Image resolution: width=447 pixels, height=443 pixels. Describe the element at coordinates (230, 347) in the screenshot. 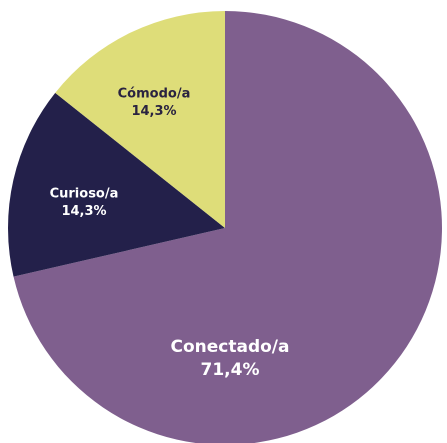

I see `slice-label: Conectado/a` at that location.